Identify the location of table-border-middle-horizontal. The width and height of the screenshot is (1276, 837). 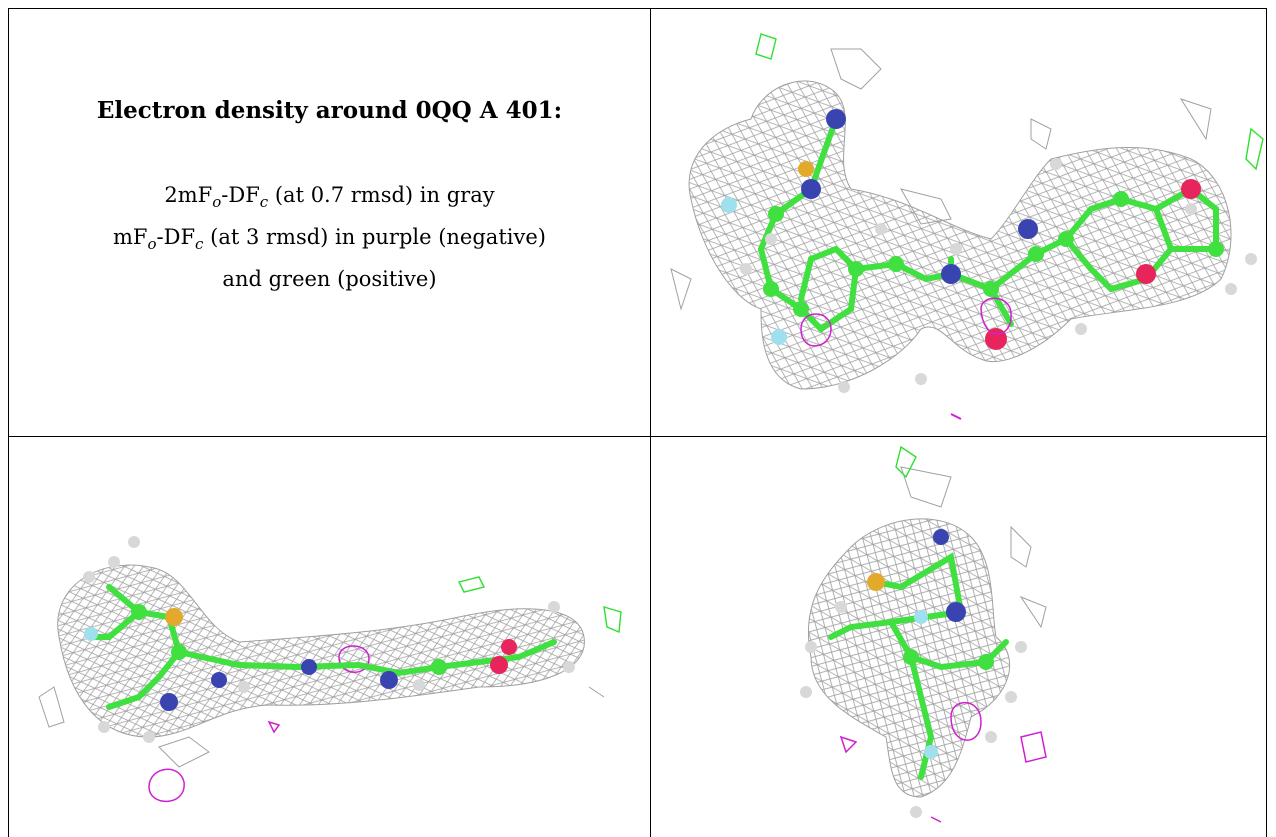
(637, 436).